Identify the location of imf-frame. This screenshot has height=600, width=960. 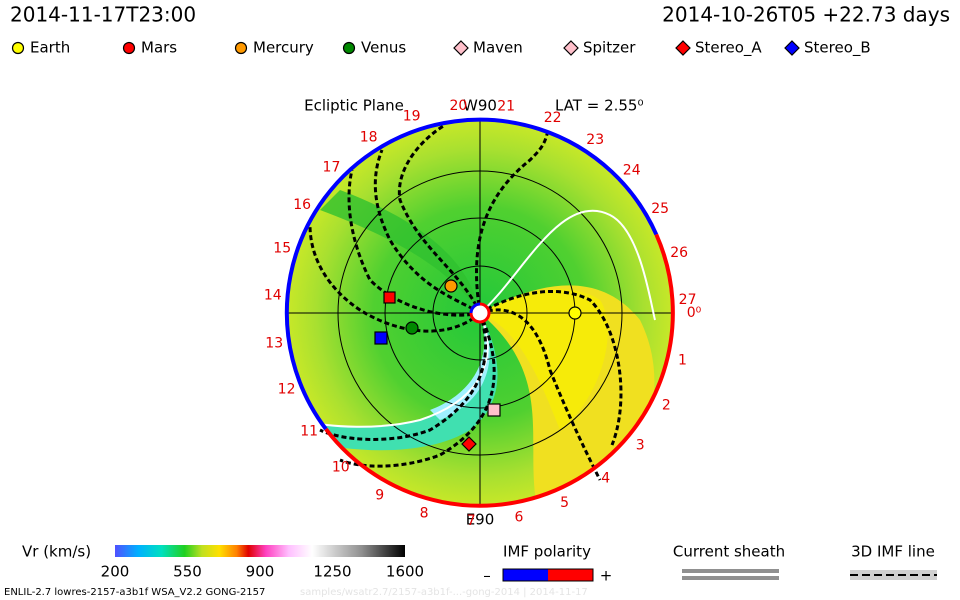
(548, 575).